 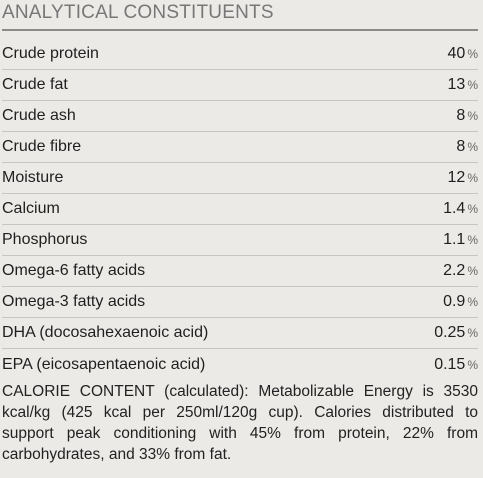 I want to click on constituent-name: Crude fat, so click(x=35, y=84).